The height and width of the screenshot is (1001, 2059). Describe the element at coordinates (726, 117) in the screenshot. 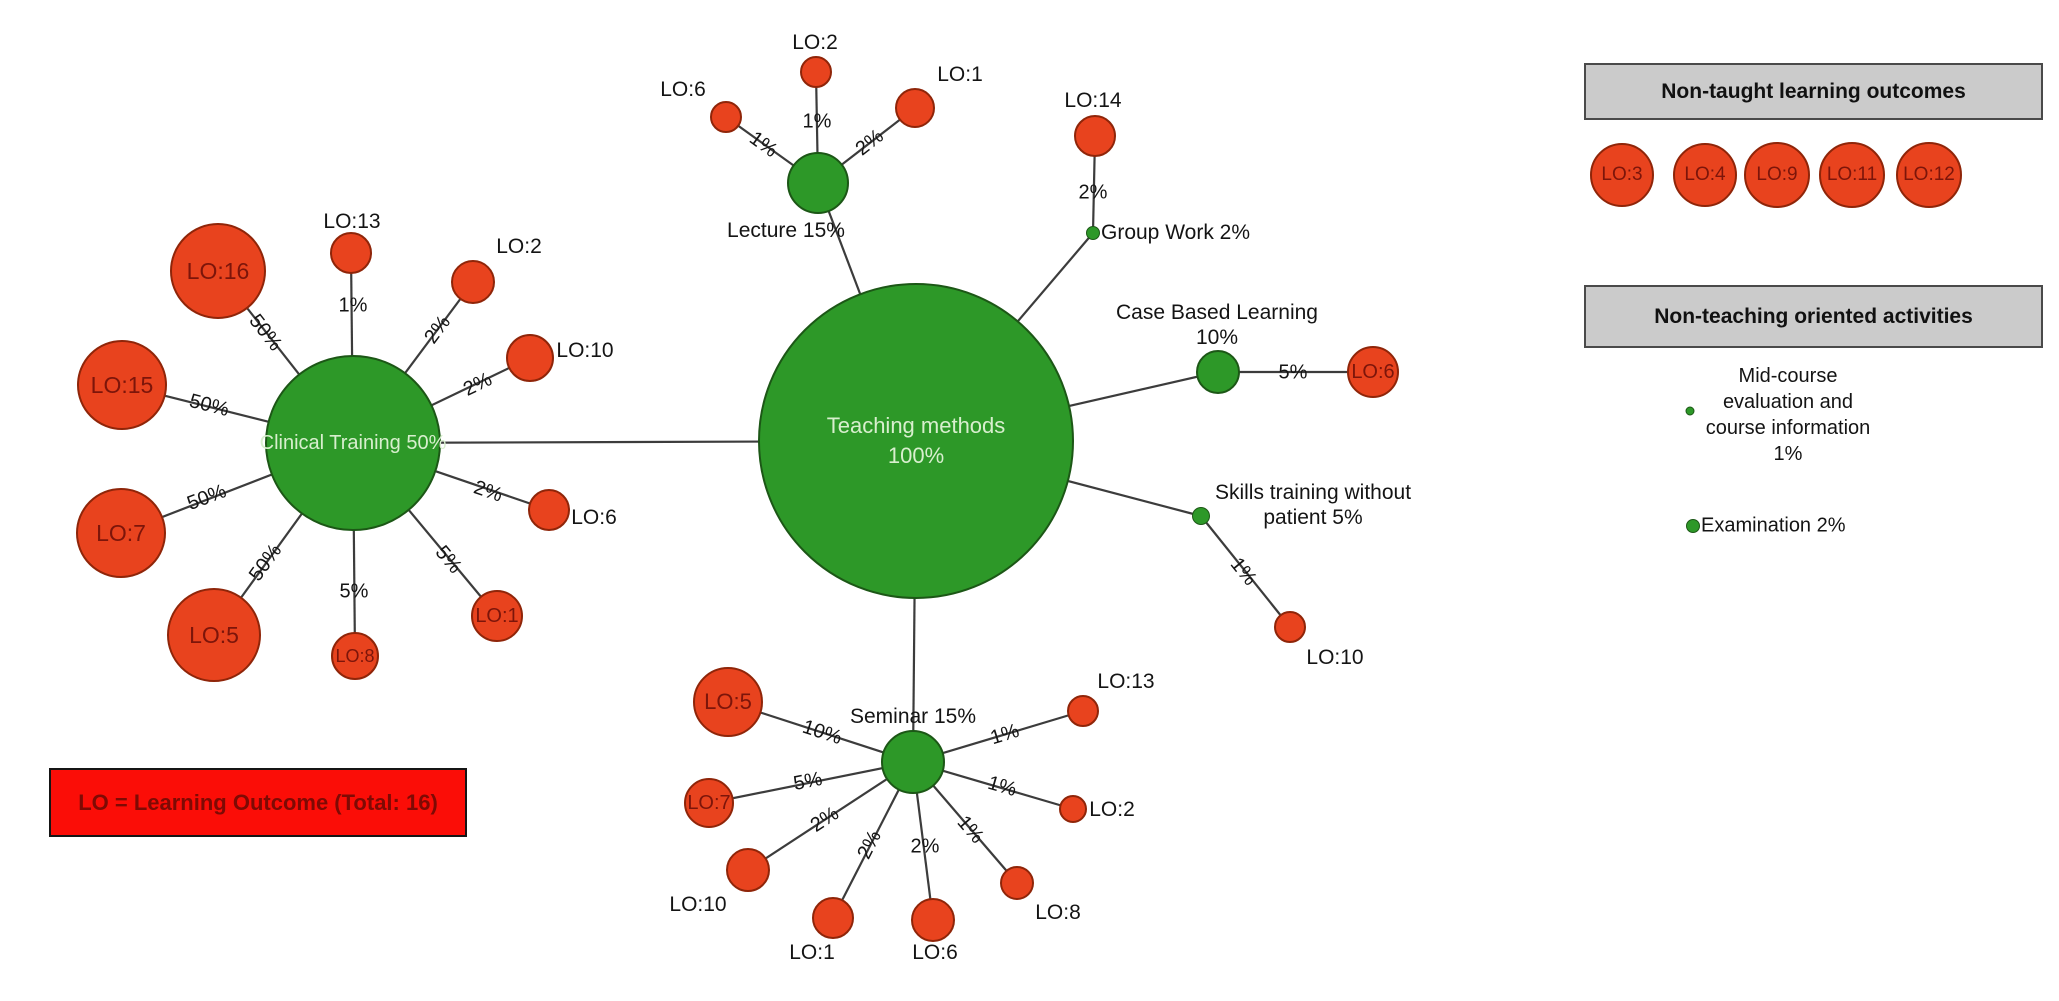

I see `lecture-lo6-node` at that location.